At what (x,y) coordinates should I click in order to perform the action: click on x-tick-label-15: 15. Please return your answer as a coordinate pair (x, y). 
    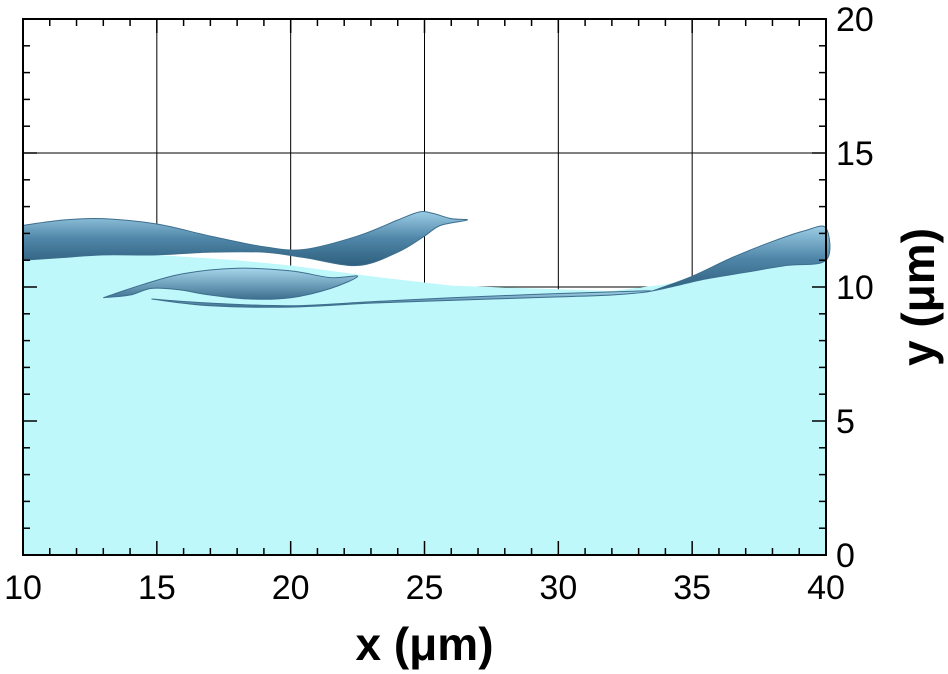
    Looking at the image, I should click on (157, 588).